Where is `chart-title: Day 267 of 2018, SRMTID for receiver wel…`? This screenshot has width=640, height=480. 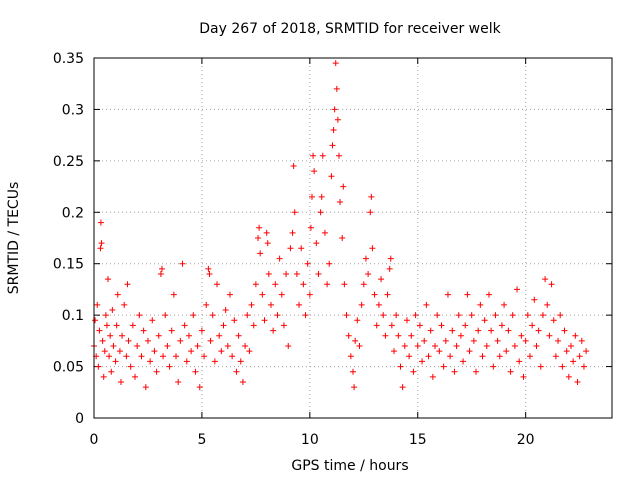
chart-title: Day 267 of 2018, SRMTID for receiver wel… is located at coordinates (350, 29).